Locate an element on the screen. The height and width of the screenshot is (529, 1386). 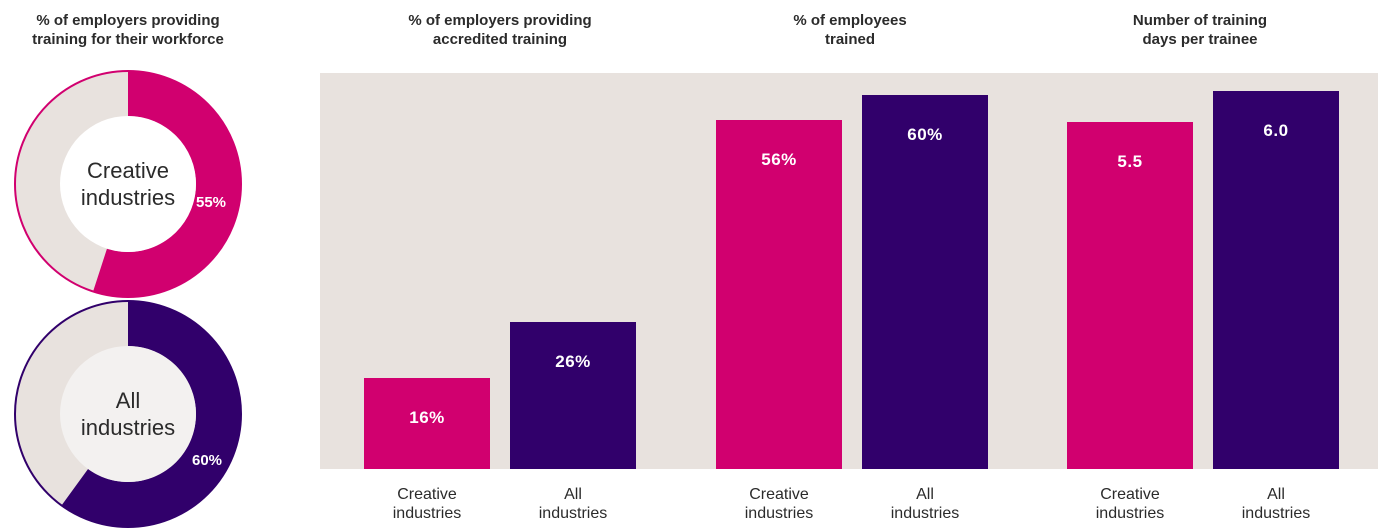
bar-value-label: 6.0 is located at coordinates (1276, 130).